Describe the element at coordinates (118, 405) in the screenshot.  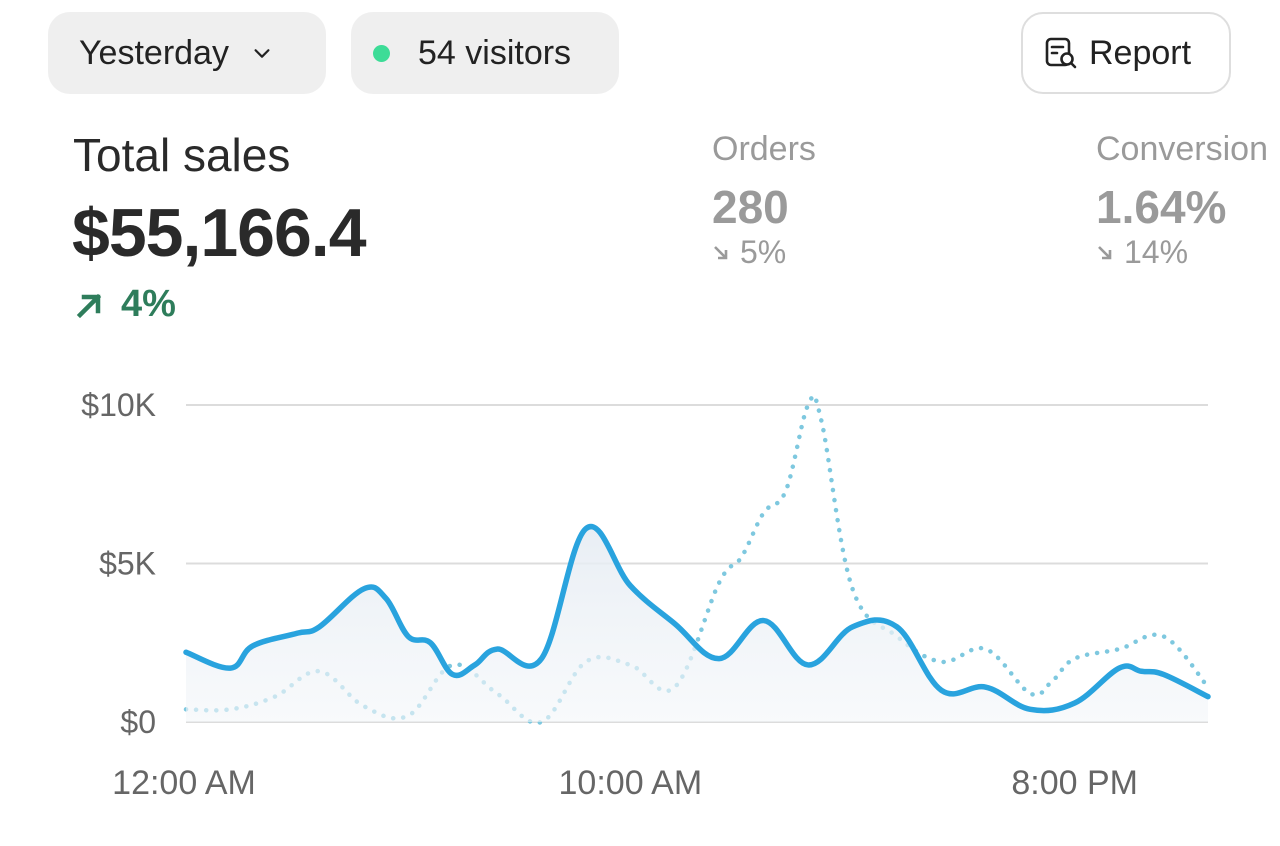
I see `y-tick-label: $10K` at that location.